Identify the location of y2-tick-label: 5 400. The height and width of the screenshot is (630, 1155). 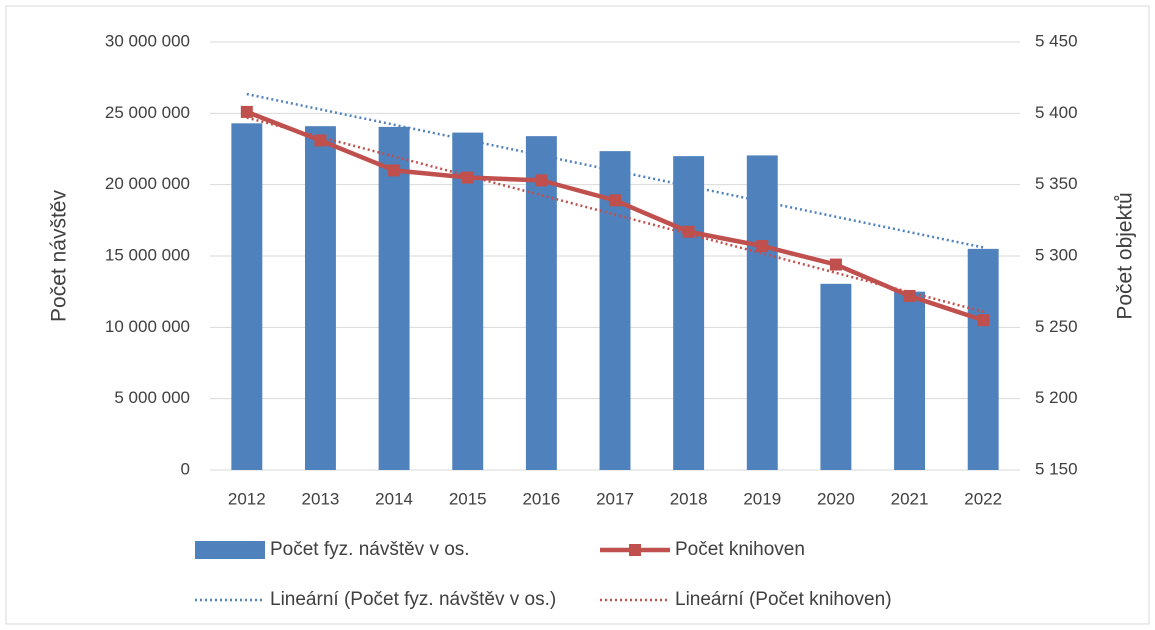
(1056, 112).